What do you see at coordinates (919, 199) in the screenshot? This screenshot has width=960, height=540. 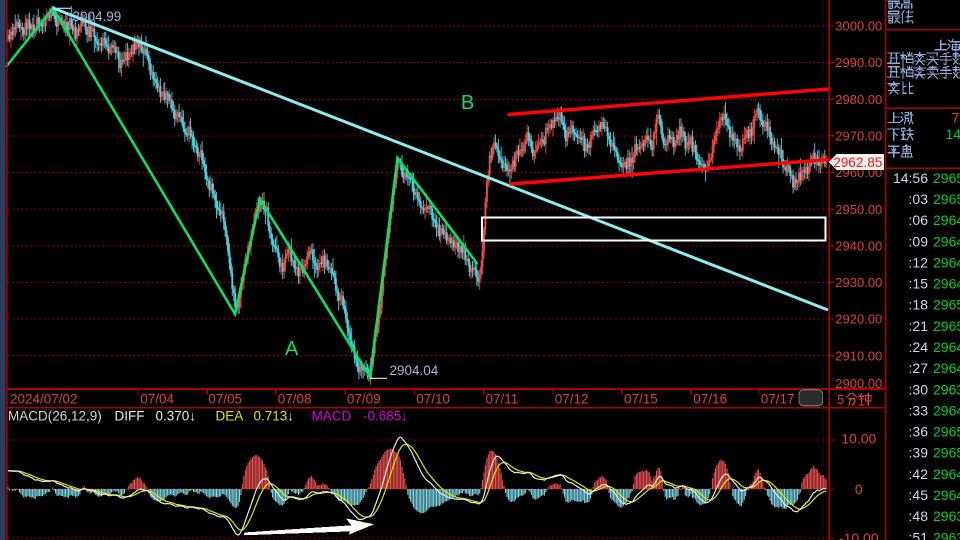 I see `svg-text: :03` at bounding box center [919, 199].